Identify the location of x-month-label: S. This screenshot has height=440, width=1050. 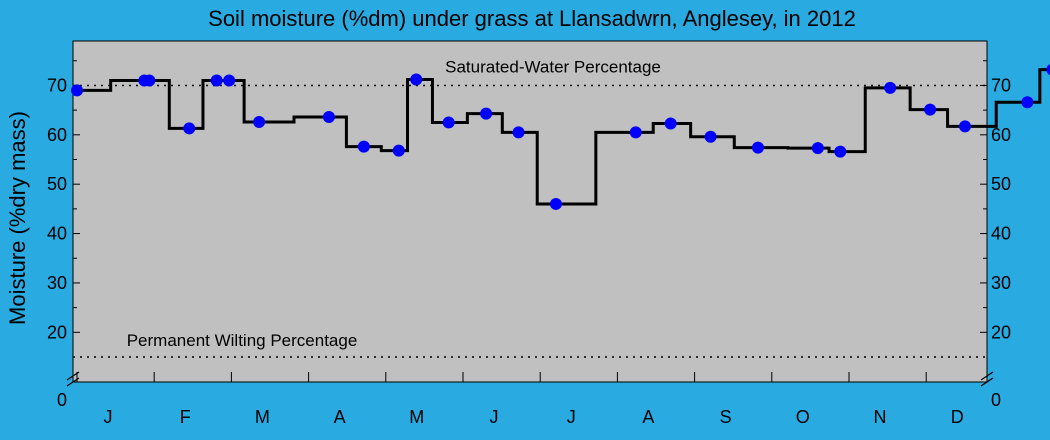
(726, 417).